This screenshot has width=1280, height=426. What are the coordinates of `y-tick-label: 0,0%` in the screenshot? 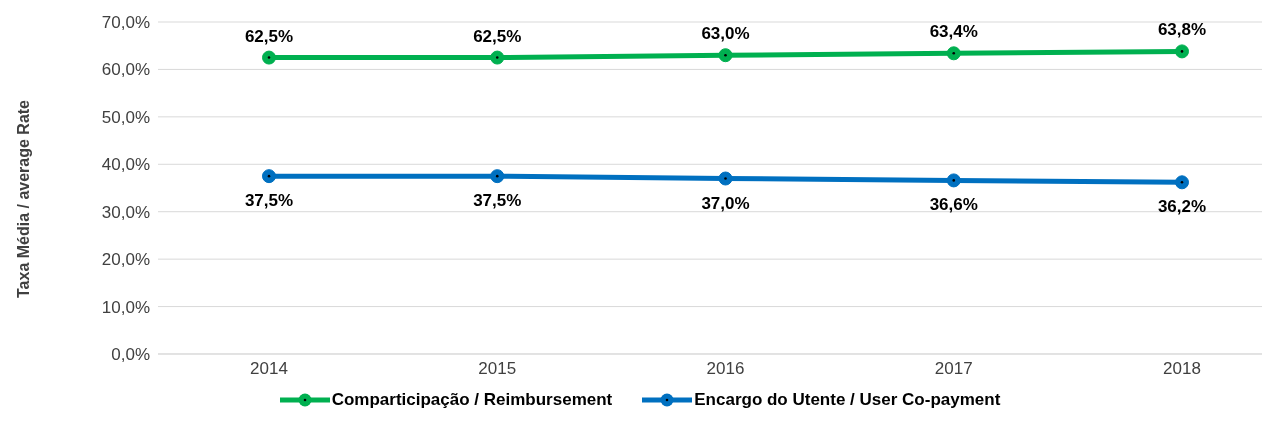 It's located at (130, 355).